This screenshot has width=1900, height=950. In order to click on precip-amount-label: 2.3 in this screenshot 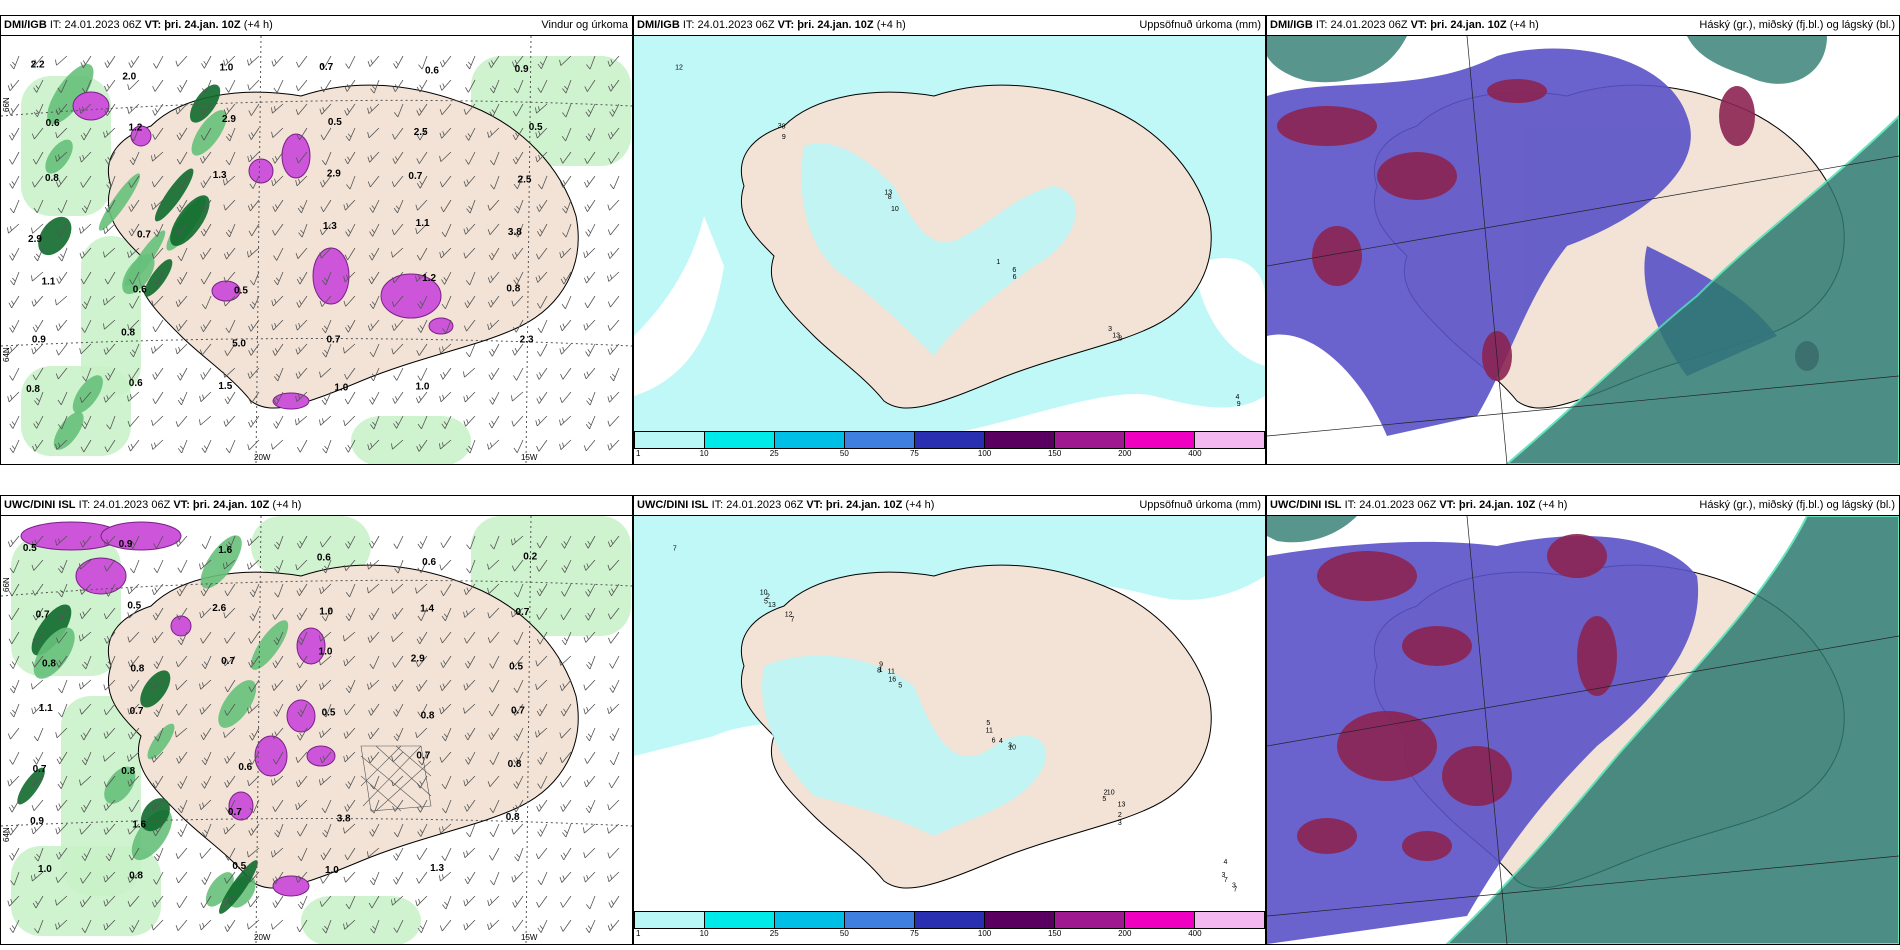, I will do `click(527, 339)`.